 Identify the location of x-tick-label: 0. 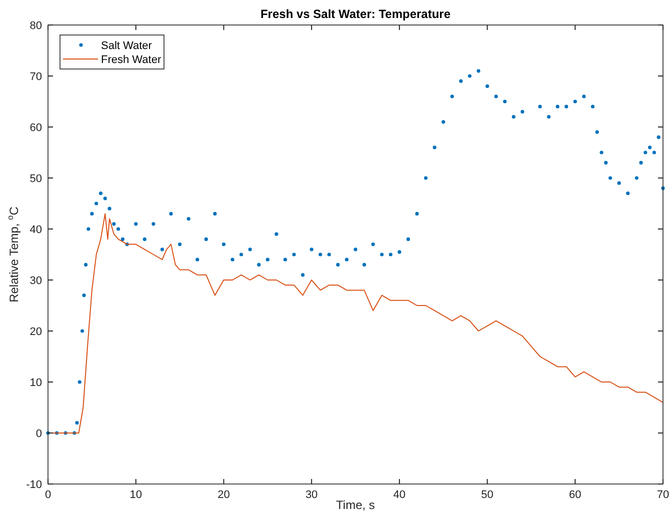
(48, 495).